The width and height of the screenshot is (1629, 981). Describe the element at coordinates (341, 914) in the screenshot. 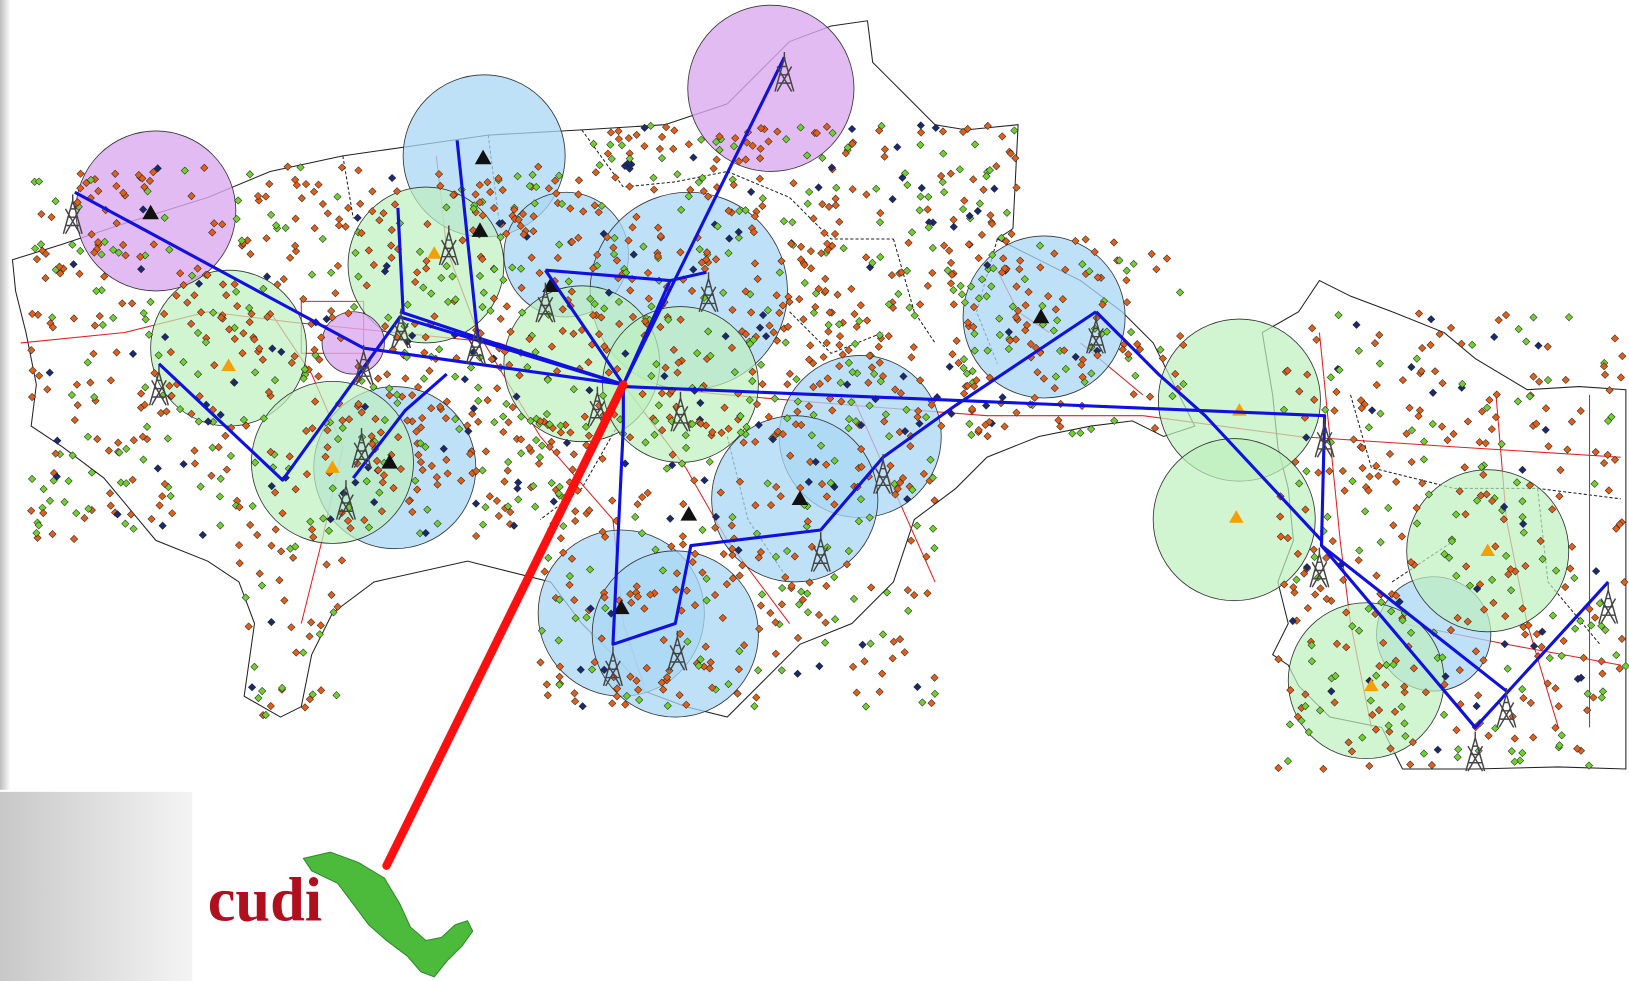

I see `cudi-logo: cudi` at that location.